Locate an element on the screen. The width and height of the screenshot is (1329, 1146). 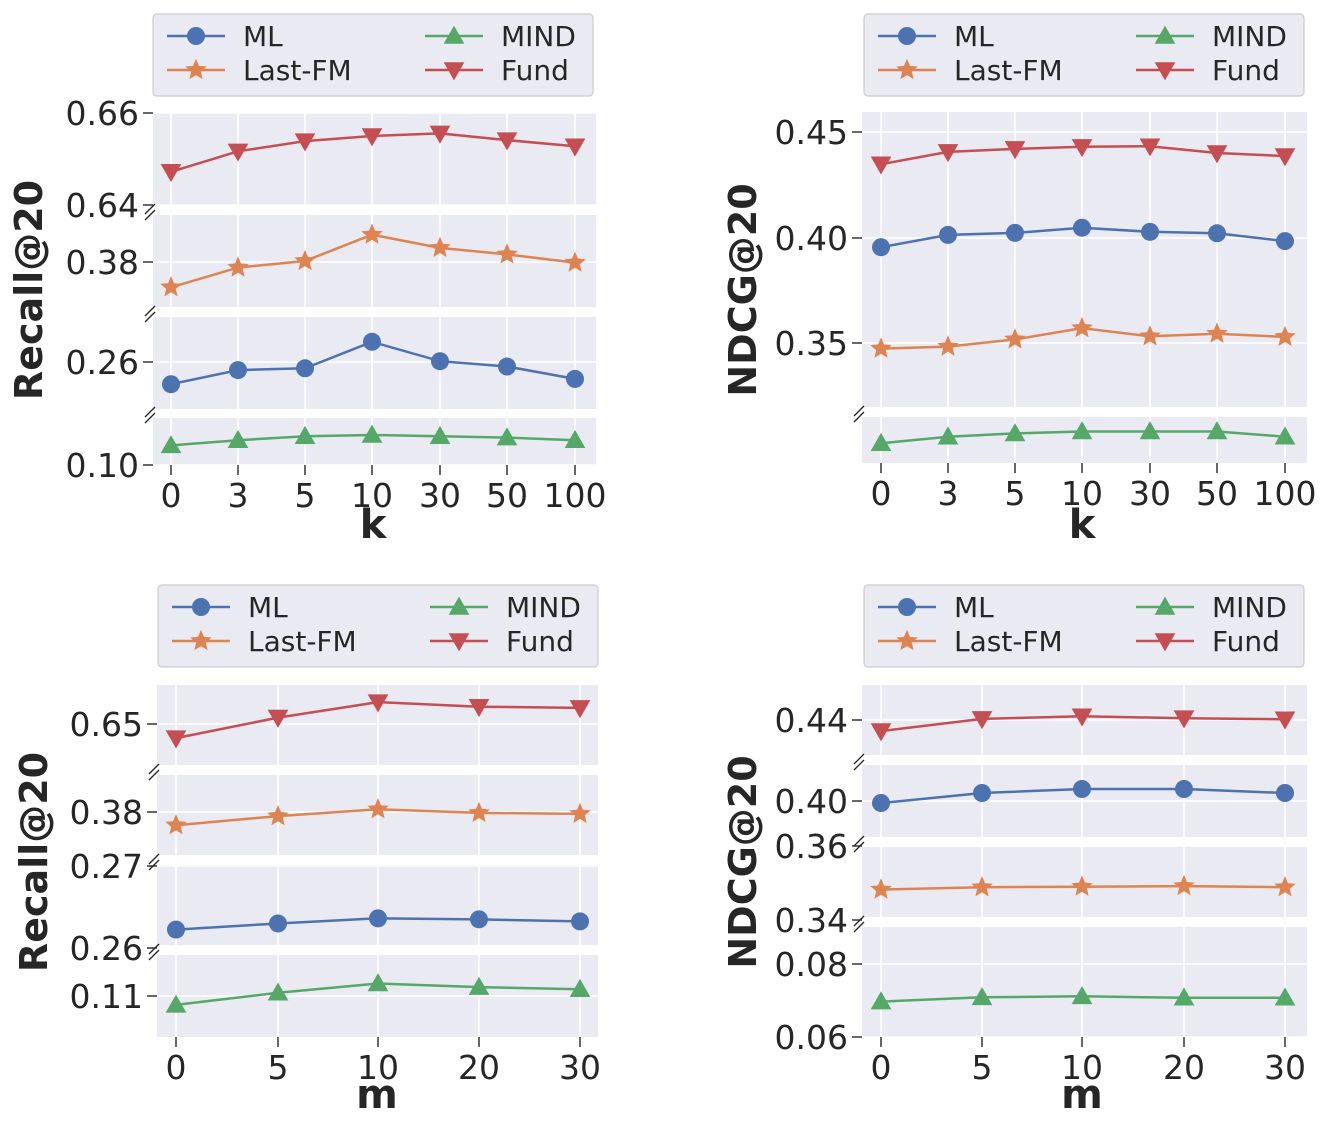
x-tick-label: 5 is located at coordinates (305, 495).